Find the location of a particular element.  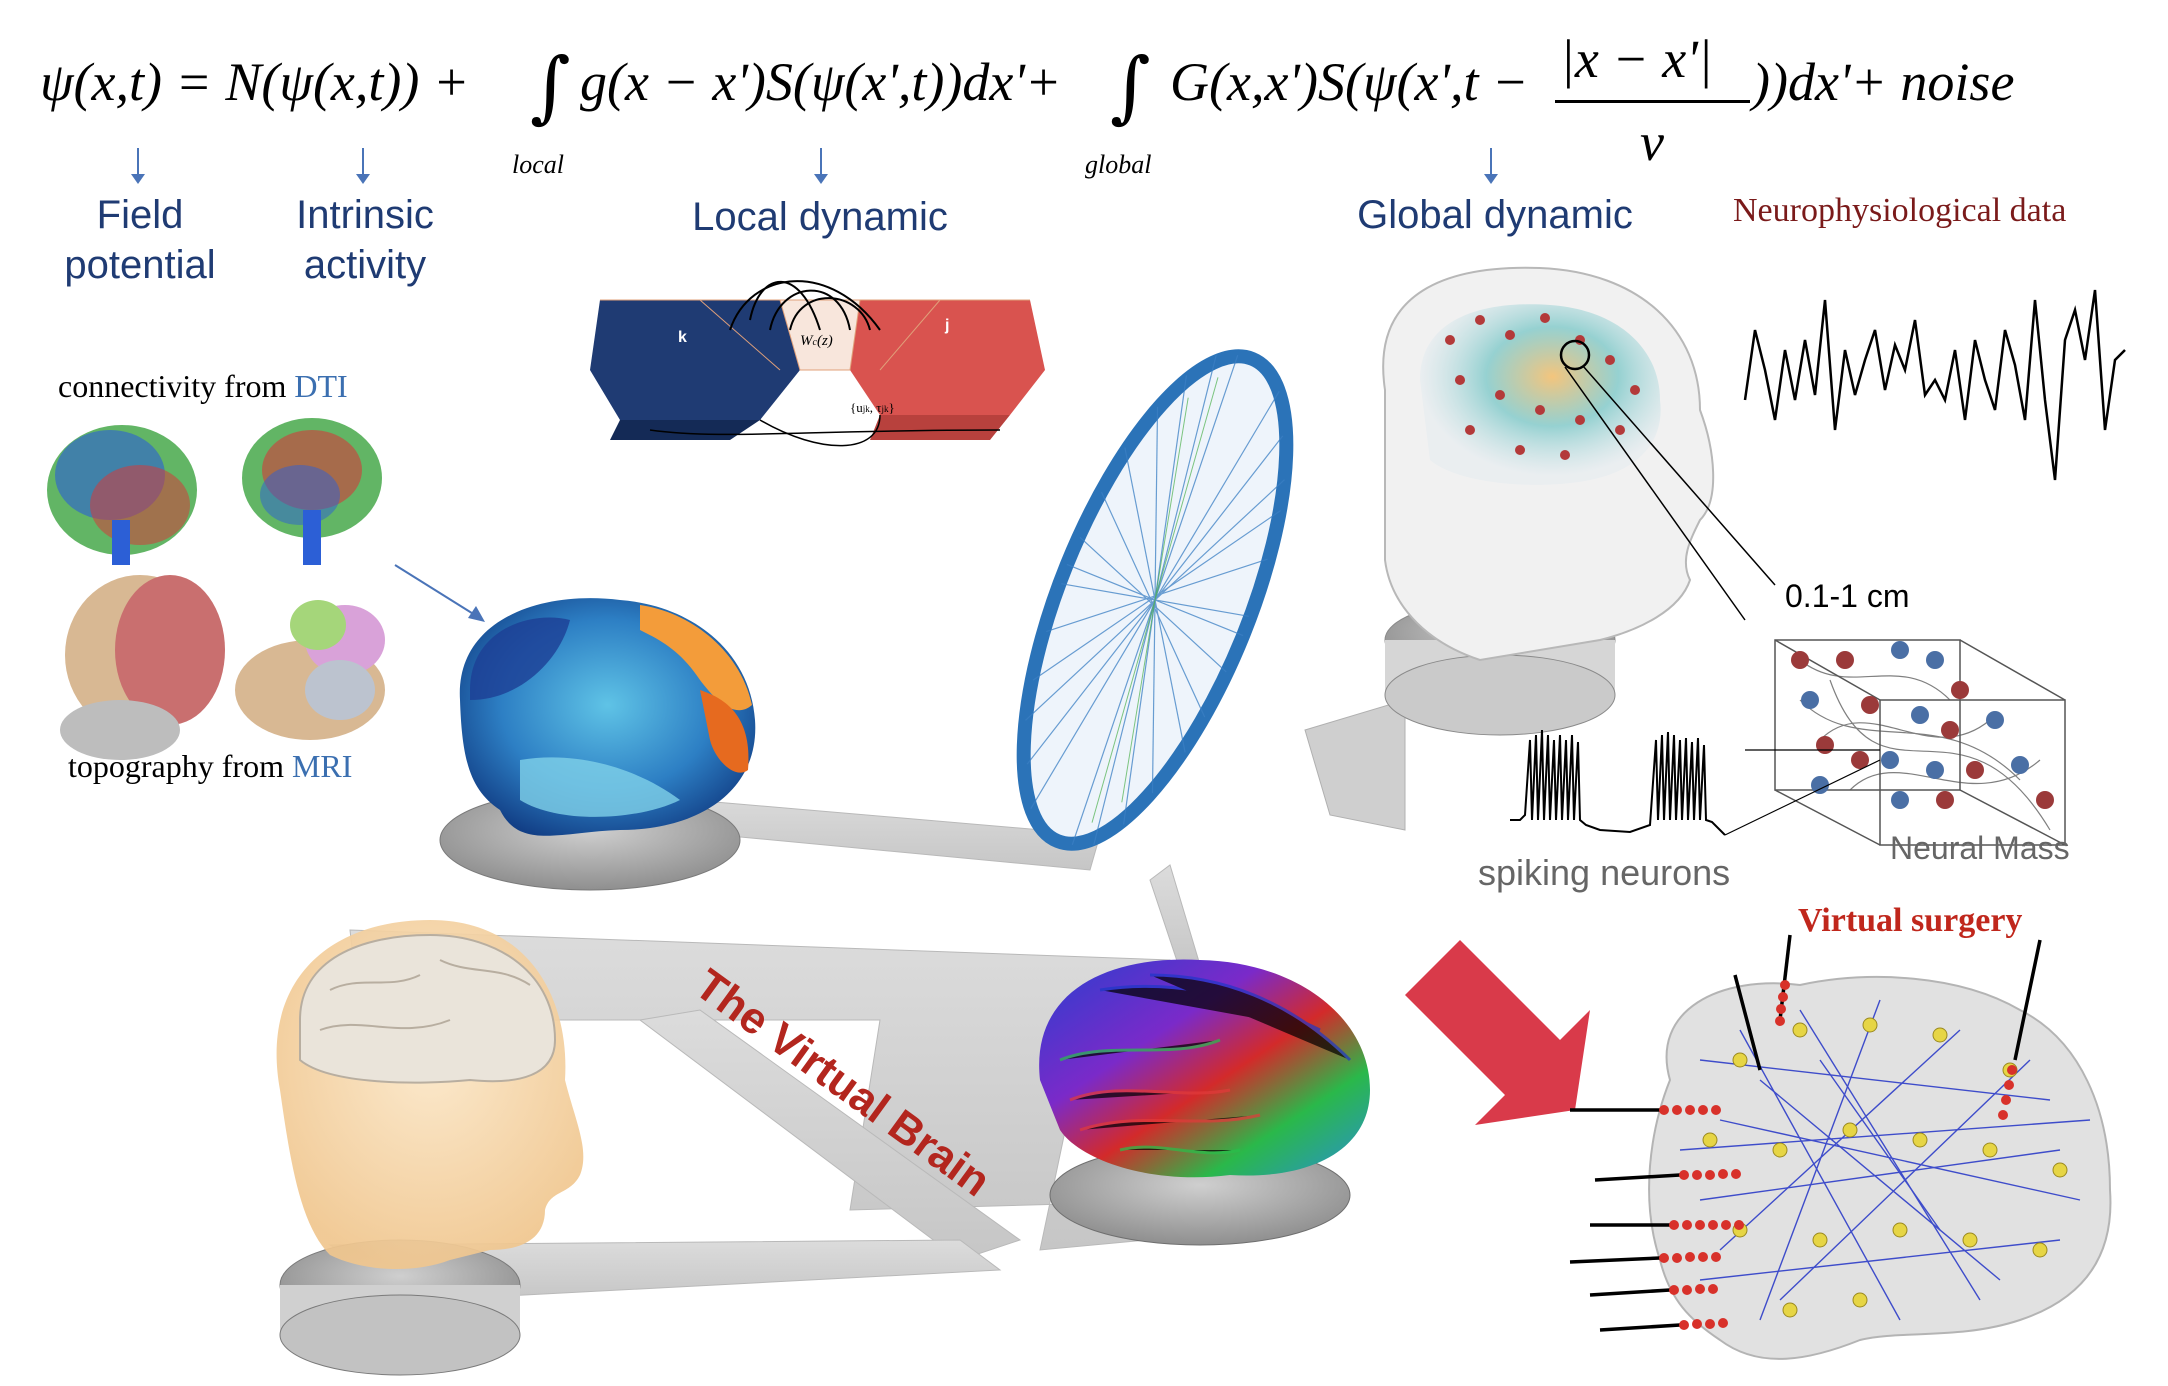

label-neural-mass: Neural Mass is located at coordinates (1980, 848).